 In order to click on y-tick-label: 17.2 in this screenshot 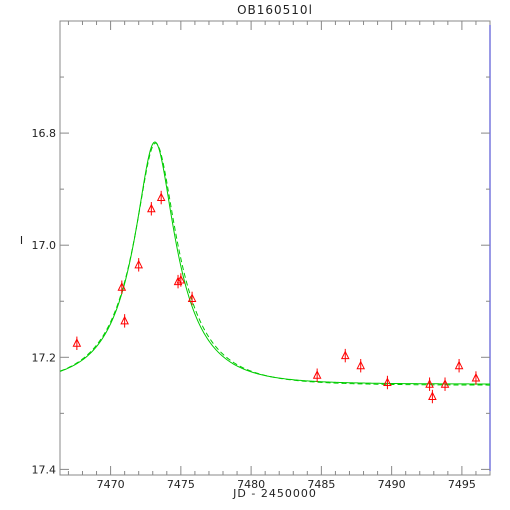, I will do `click(44, 357)`.